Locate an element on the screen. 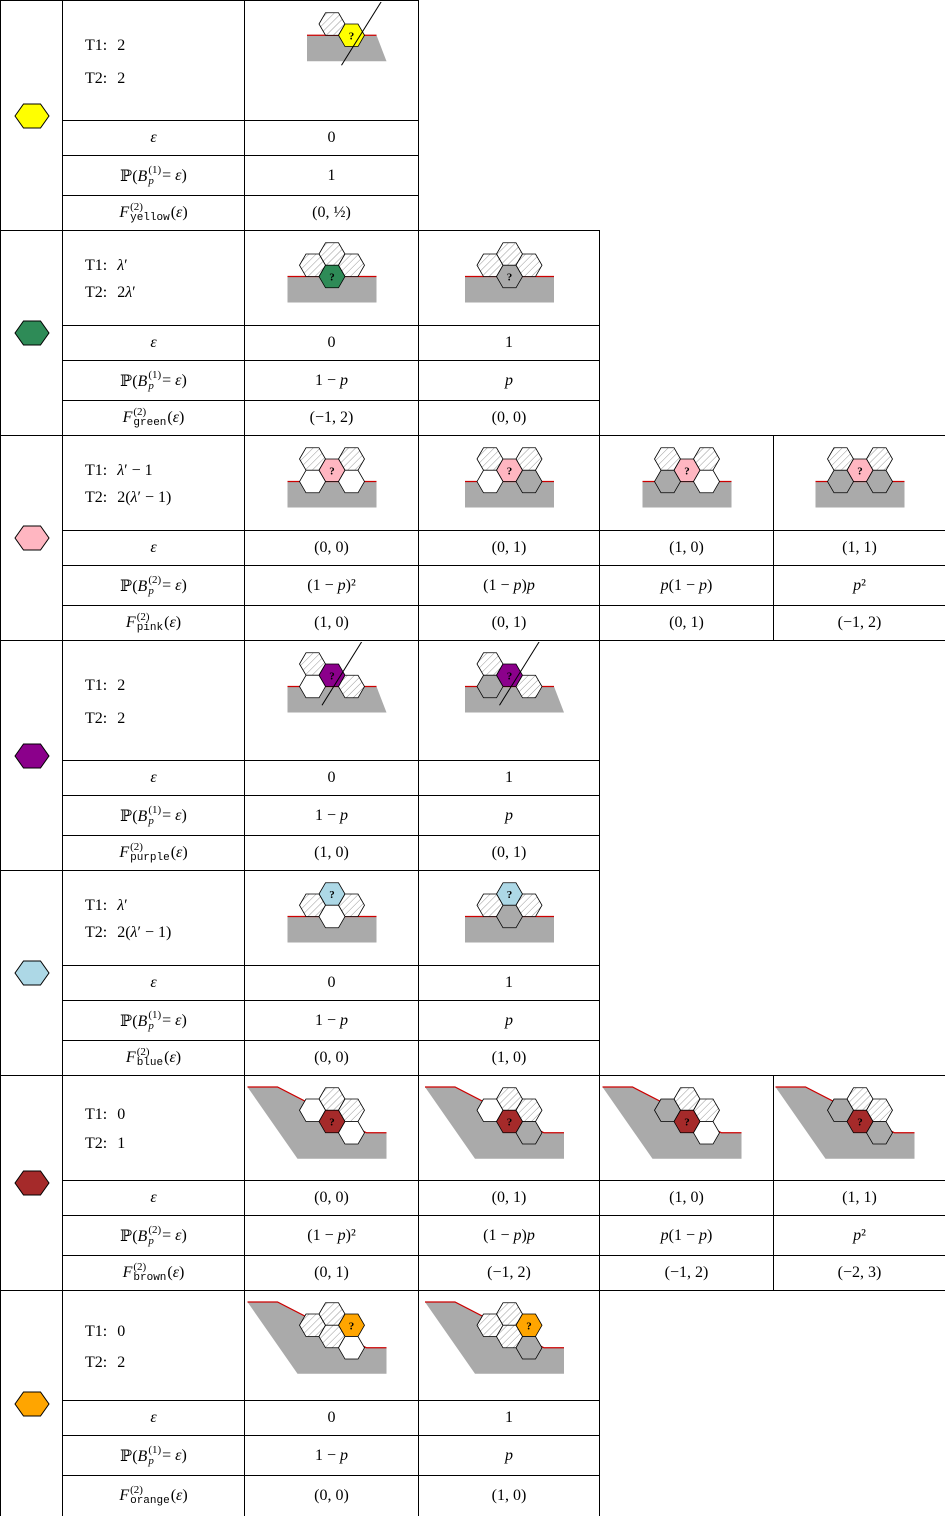 This screenshot has height=1516, width=945. epsilon-value: 0 is located at coordinates (331, 342).